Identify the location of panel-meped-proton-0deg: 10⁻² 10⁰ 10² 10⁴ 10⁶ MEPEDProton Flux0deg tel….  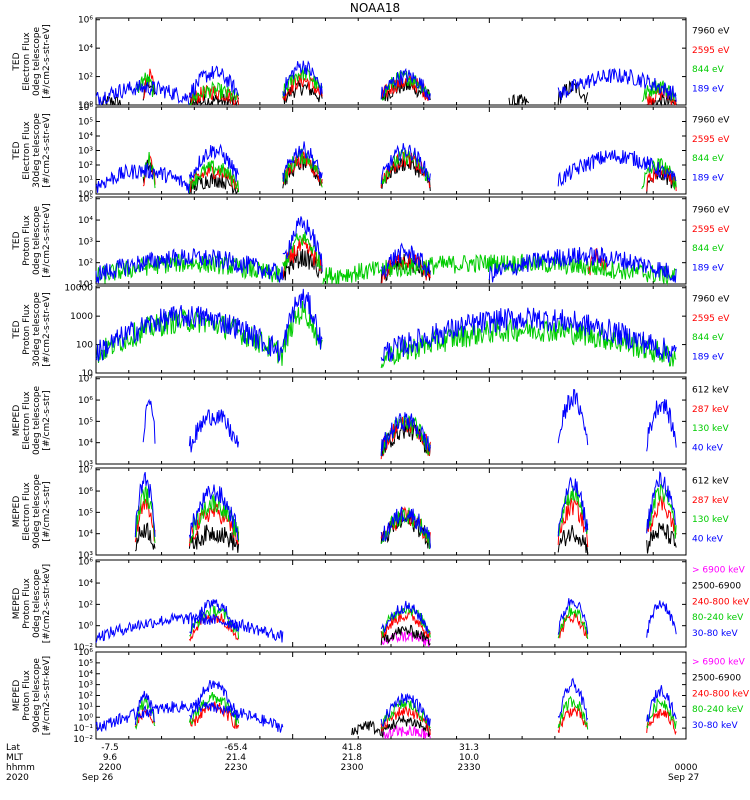
(381, 605).